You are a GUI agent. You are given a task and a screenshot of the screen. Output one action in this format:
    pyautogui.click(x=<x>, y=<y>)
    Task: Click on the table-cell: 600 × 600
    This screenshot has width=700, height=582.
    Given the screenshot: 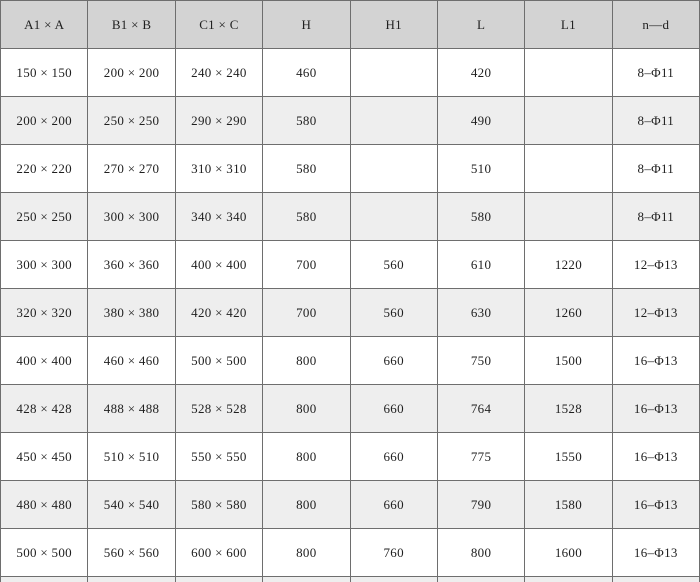 What is the action you would take?
    pyautogui.click(x=219, y=552)
    